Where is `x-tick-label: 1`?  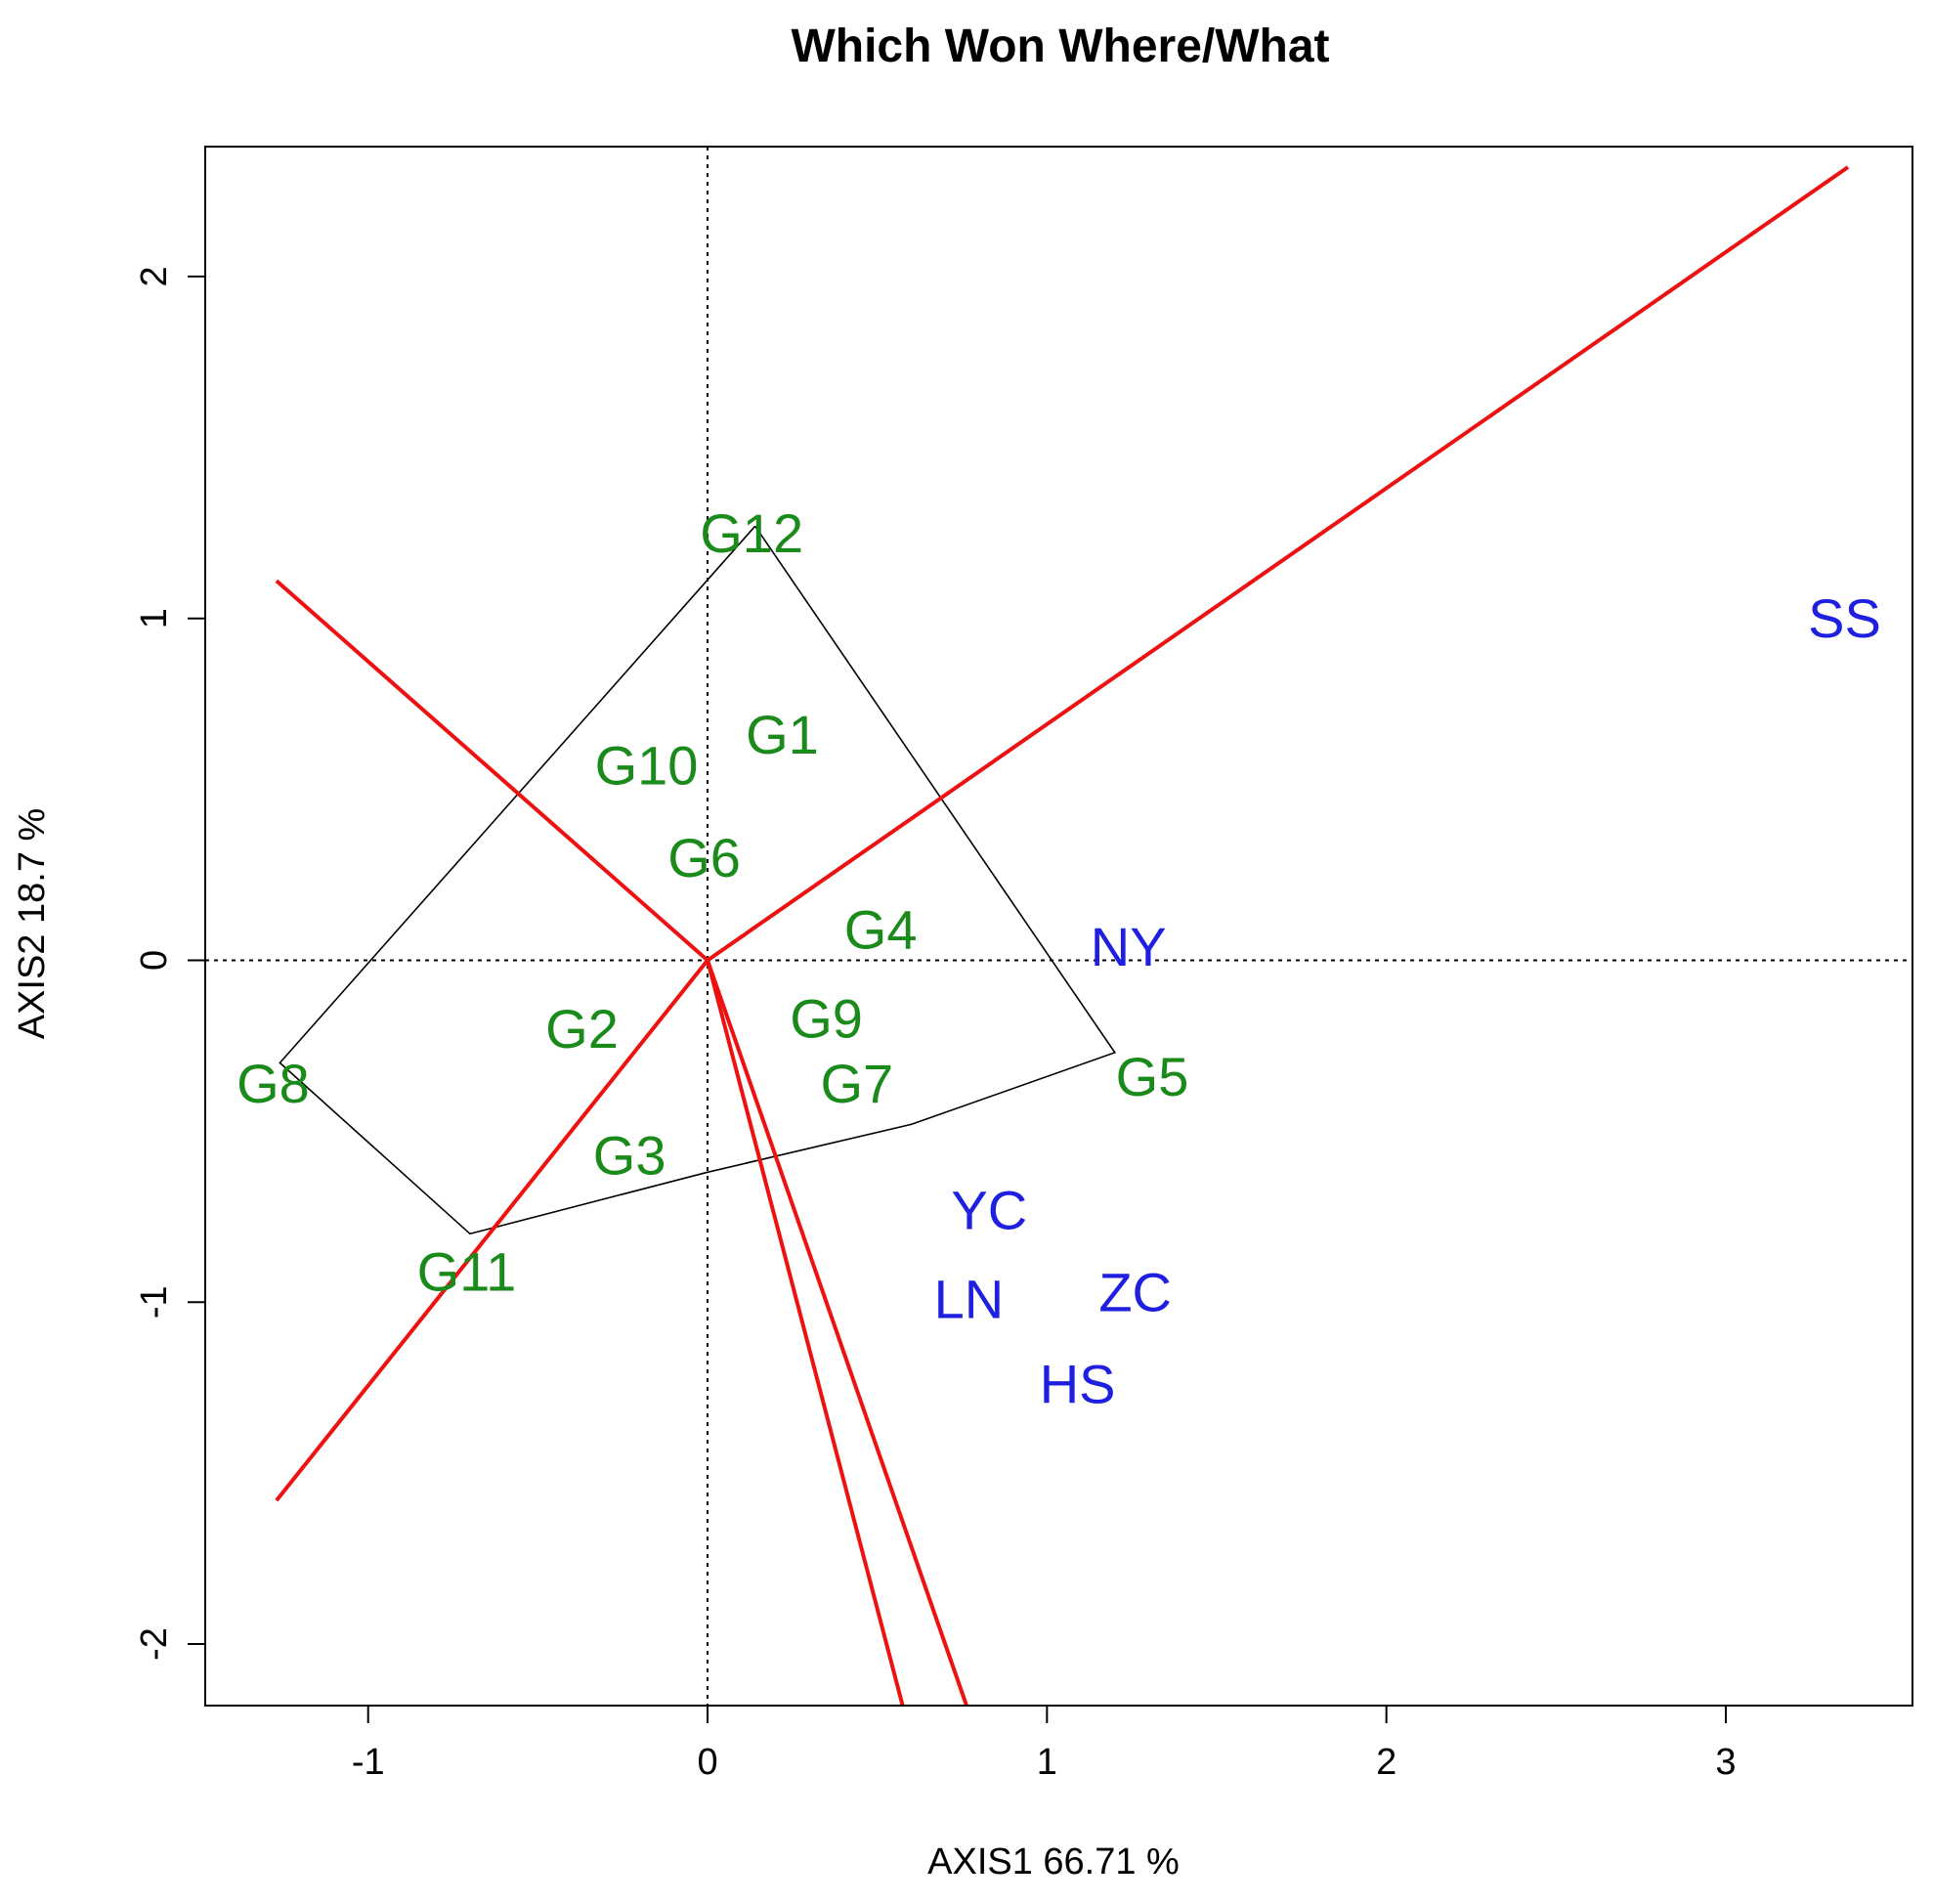 x-tick-label: 1 is located at coordinates (1047, 1762).